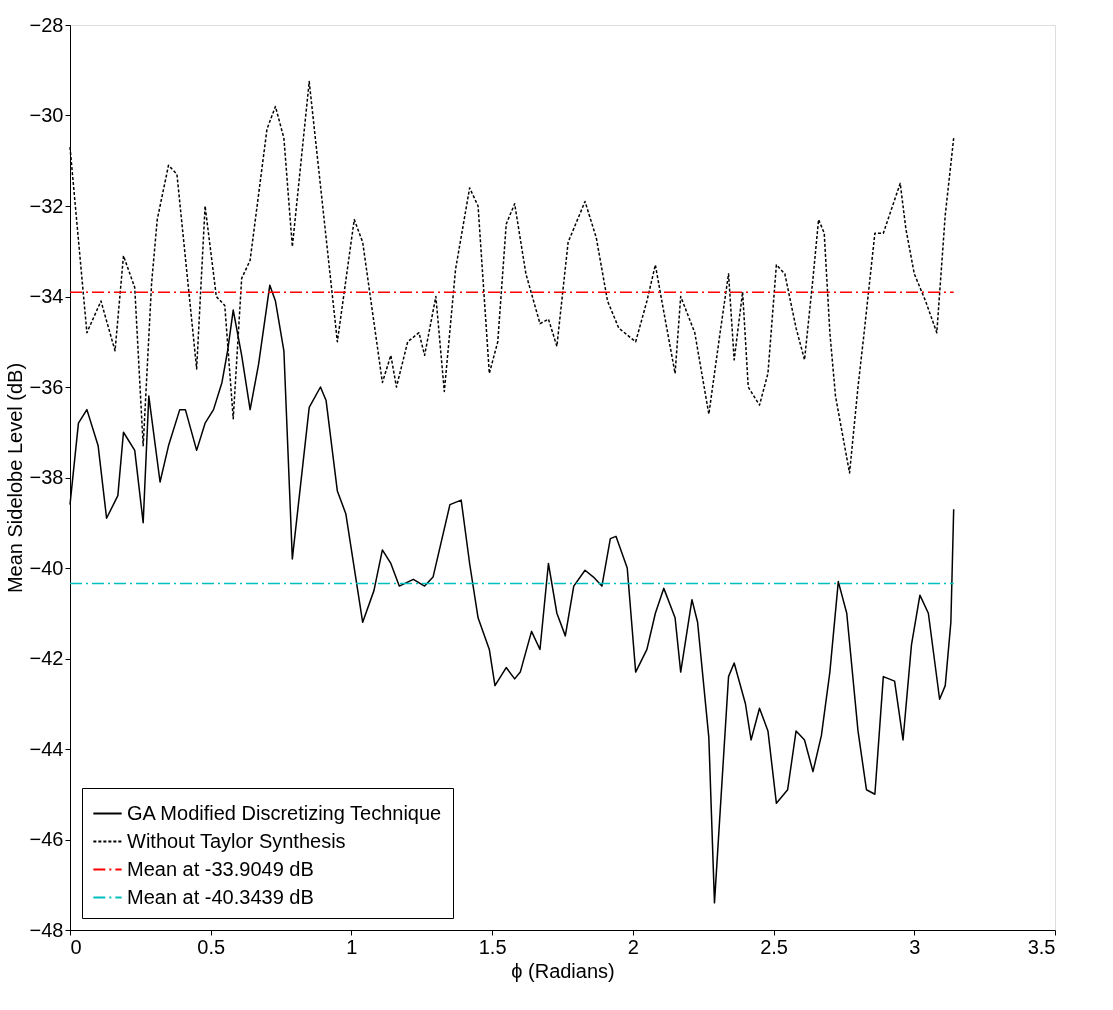 The image size is (1113, 1010). Describe the element at coordinates (46, 477) in the screenshot. I see `y-tick-label: −38` at that location.